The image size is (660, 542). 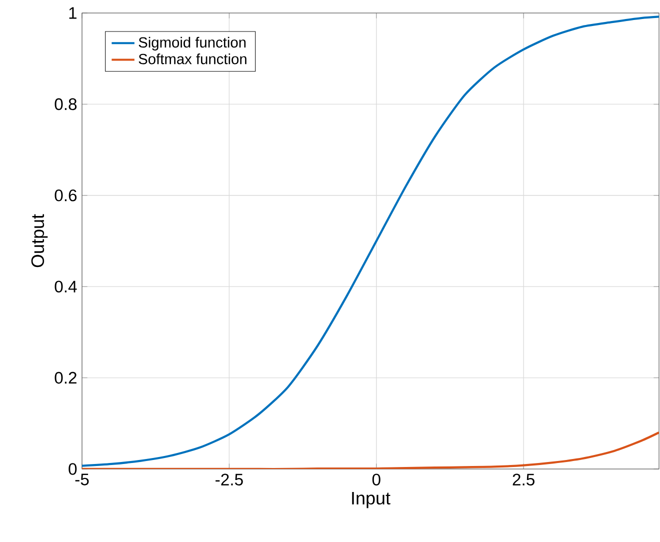 What do you see at coordinates (39, 241) in the screenshot?
I see `y-axis-title: Output` at bounding box center [39, 241].